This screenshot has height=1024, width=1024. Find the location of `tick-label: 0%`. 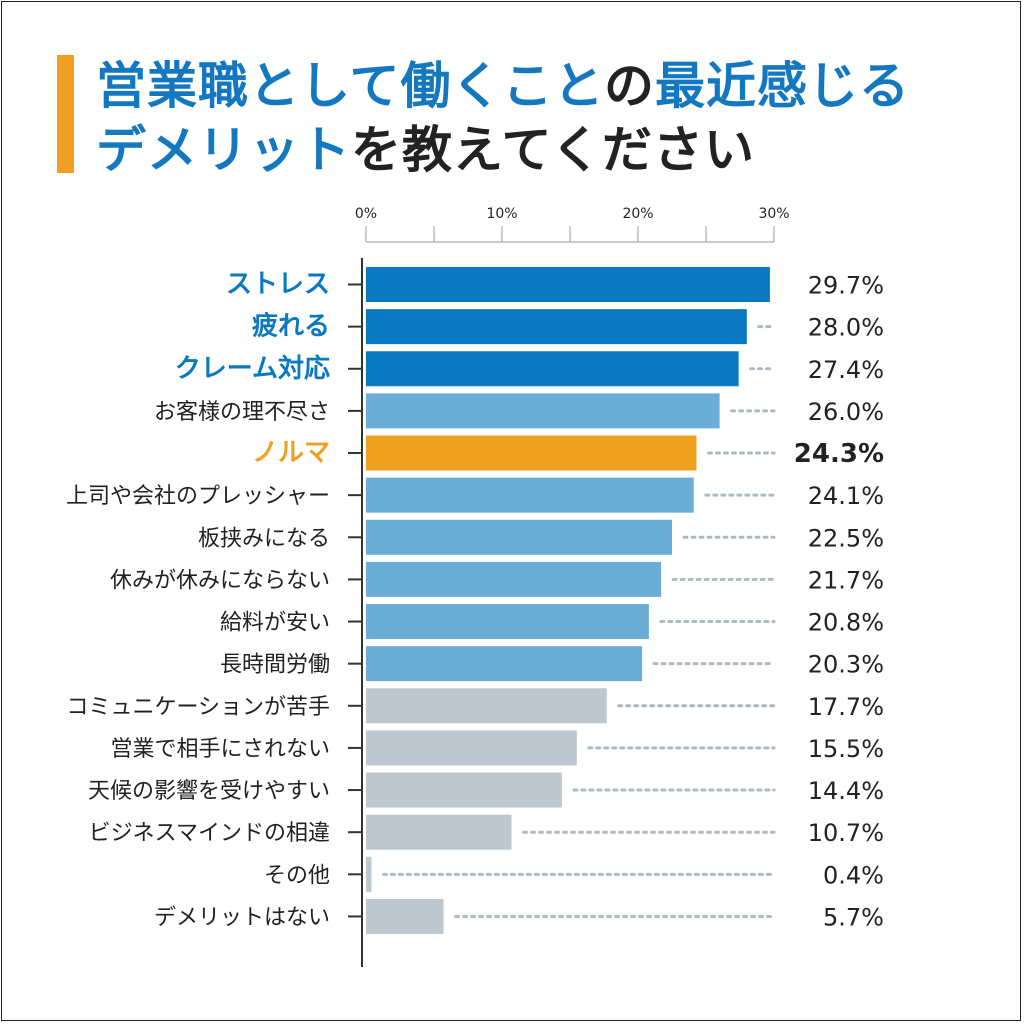

tick-label: 0% is located at coordinates (366, 214).